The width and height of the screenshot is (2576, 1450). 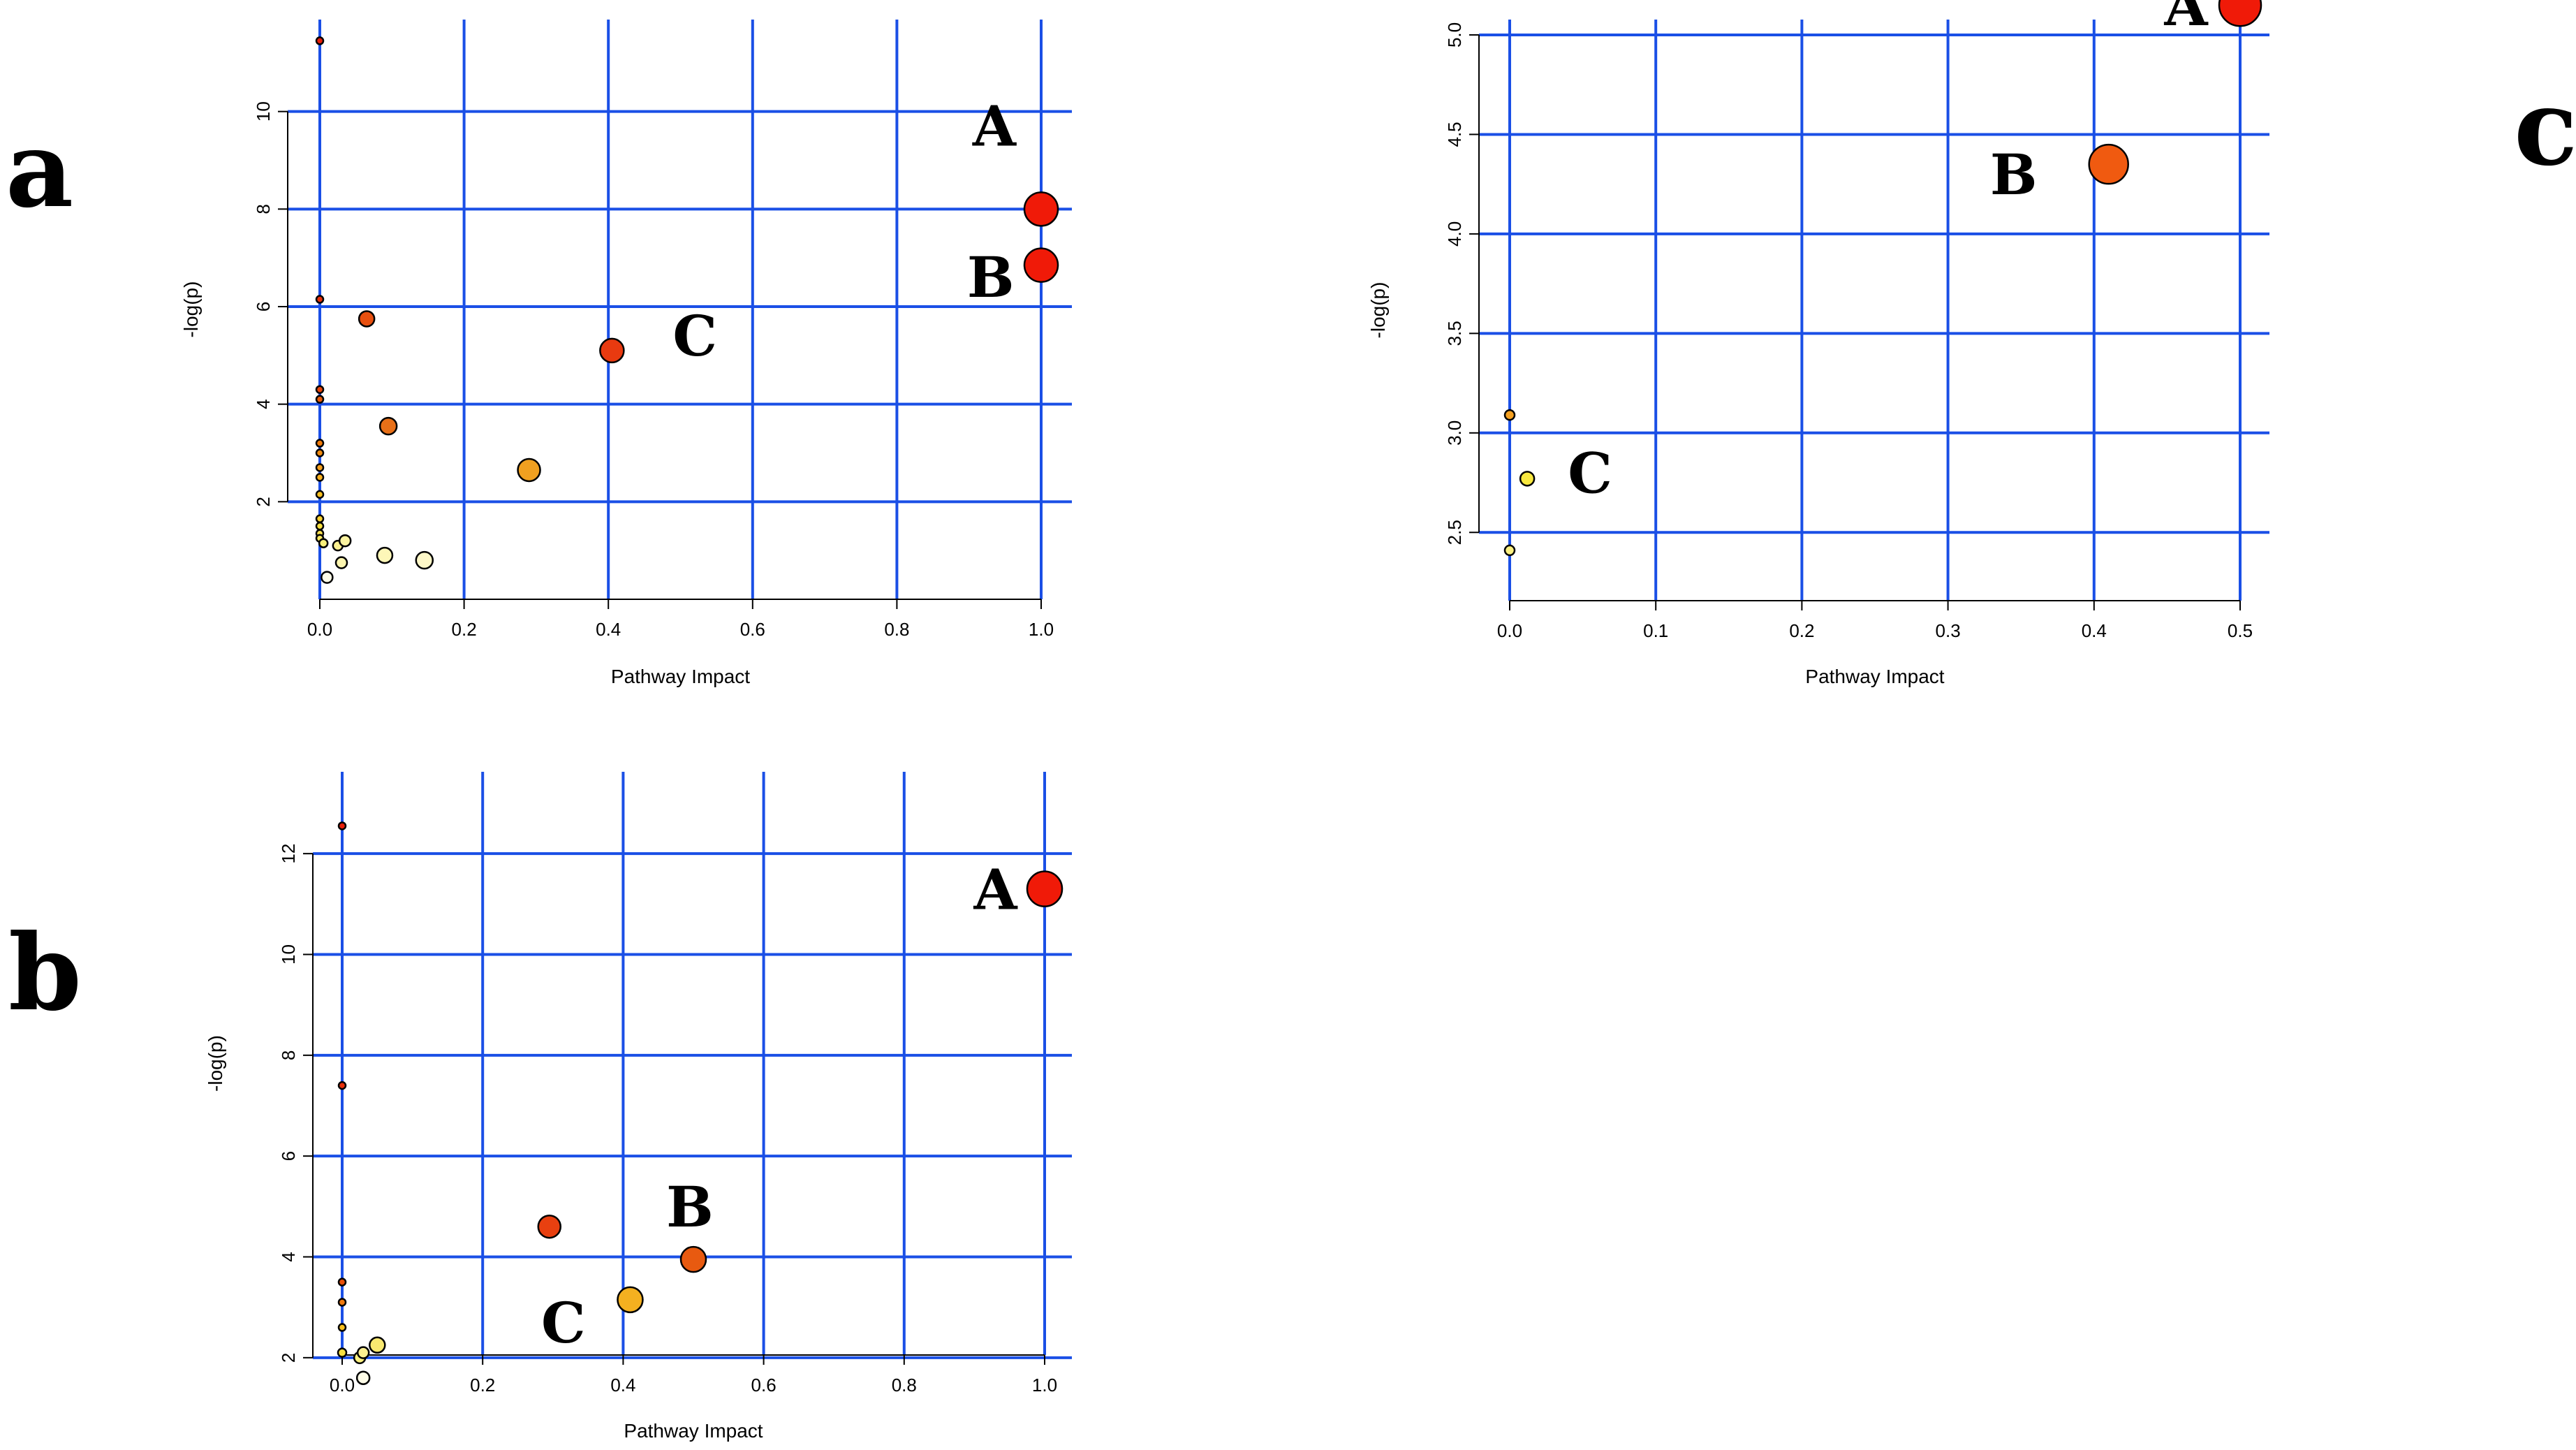 I want to click on panel-label-c: c, so click(x=2545, y=128).